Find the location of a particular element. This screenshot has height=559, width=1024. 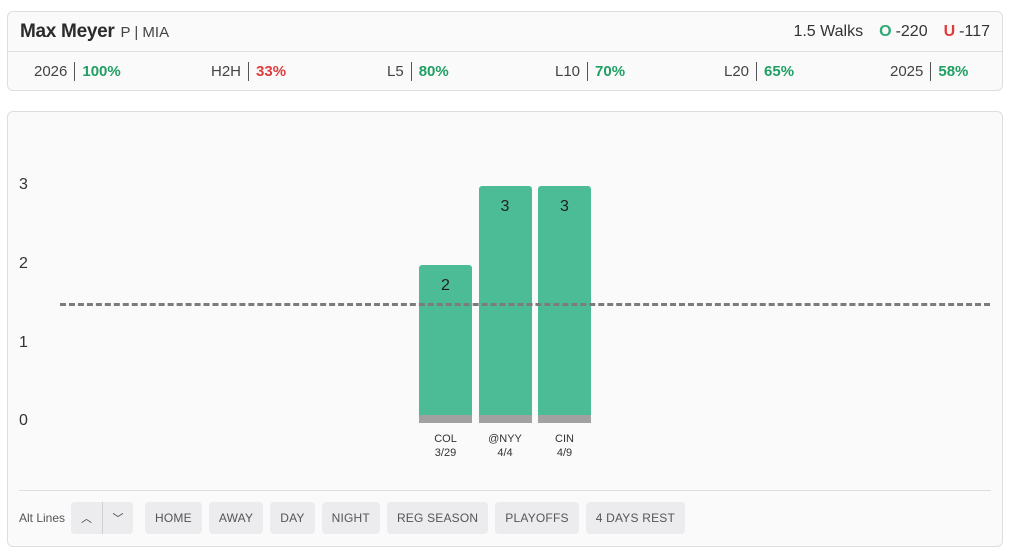

y-tick-label: 1 is located at coordinates (23, 342).